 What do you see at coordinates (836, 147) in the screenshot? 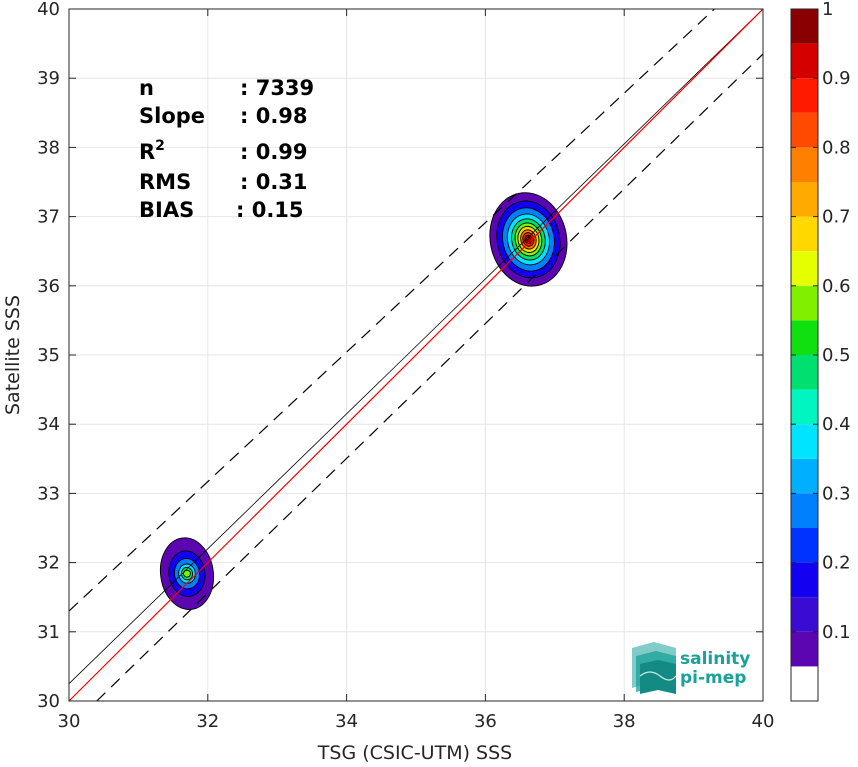
I see `colorbar-tick-label: 0.8` at bounding box center [836, 147].